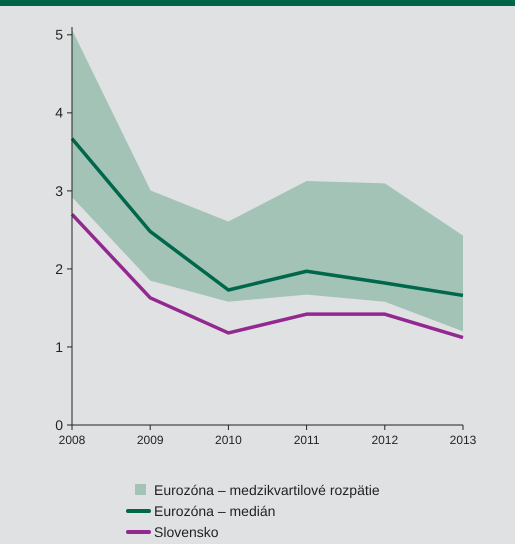  I want to click on x-tick-label: 2009, so click(150, 440).